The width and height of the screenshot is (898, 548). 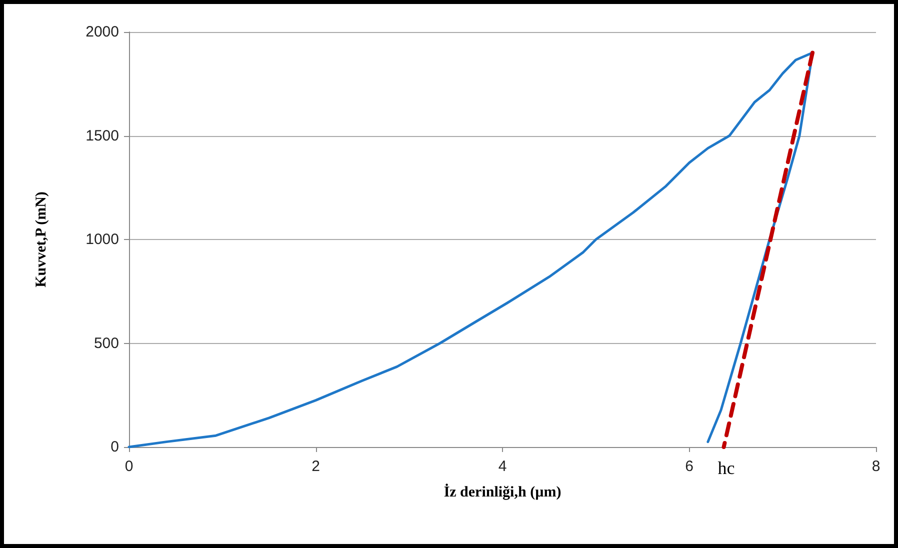 I want to click on x-tick-label: 8, so click(x=876, y=466).